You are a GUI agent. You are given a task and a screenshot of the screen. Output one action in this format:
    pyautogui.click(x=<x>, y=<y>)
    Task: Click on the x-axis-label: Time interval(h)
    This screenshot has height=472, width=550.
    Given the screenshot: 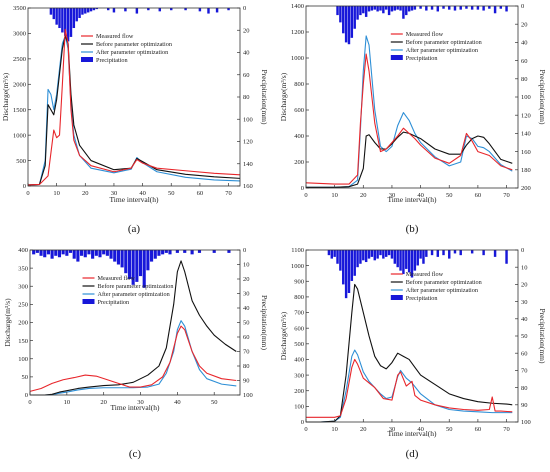 What is the action you would take?
    pyautogui.click(x=135, y=407)
    